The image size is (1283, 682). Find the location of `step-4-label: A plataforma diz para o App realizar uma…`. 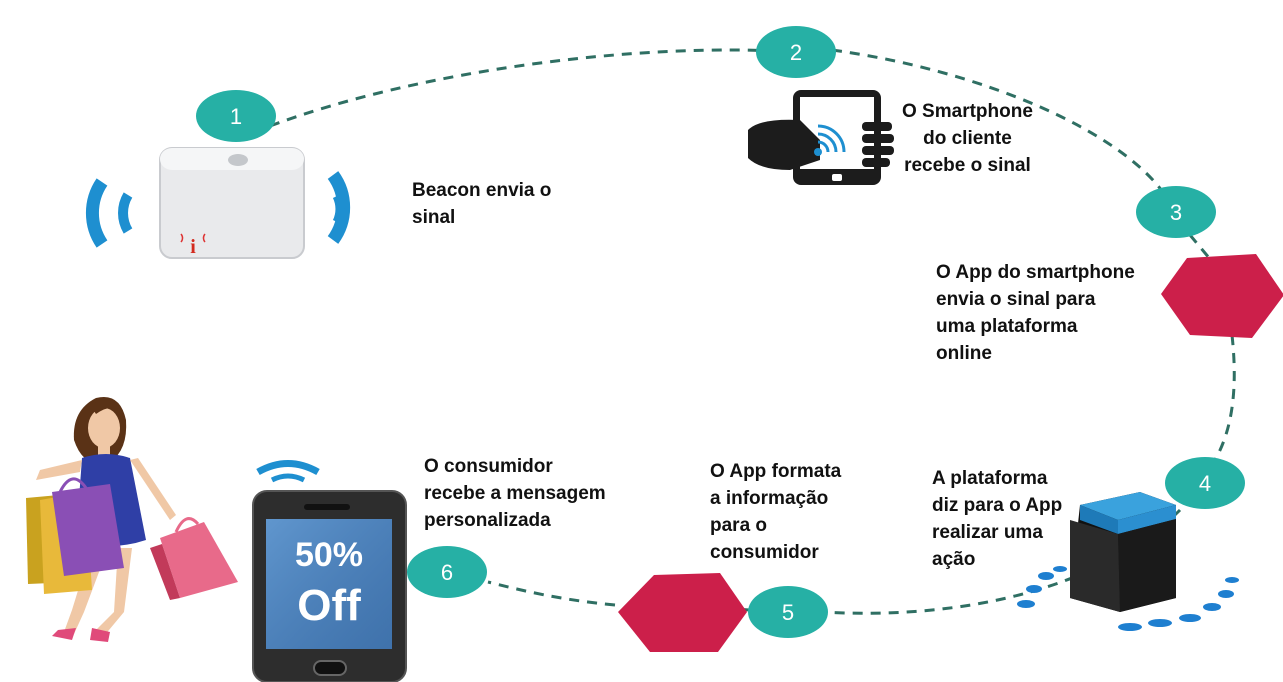

step-4-label: A plataforma diz para o App realizar uma… is located at coordinates (997, 519).